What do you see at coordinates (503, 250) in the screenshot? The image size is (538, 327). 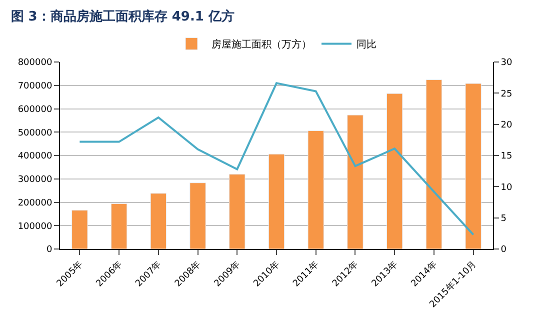 I see `y2-tick-label: 0` at bounding box center [503, 250].